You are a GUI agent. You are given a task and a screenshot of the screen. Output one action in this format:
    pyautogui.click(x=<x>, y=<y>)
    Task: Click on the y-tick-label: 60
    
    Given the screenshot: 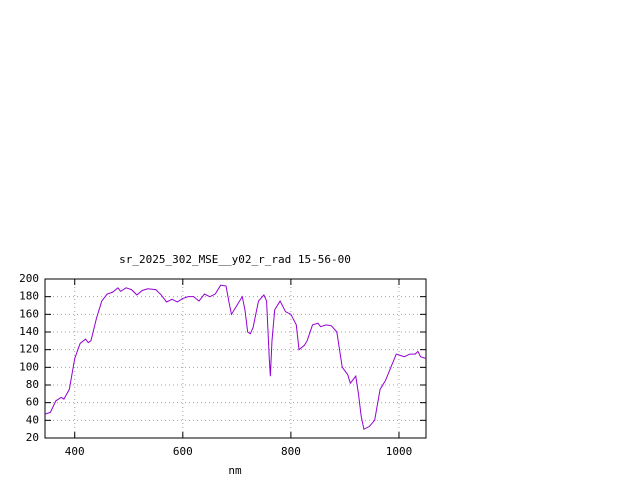 What is the action you would take?
    pyautogui.click(x=32, y=402)
    